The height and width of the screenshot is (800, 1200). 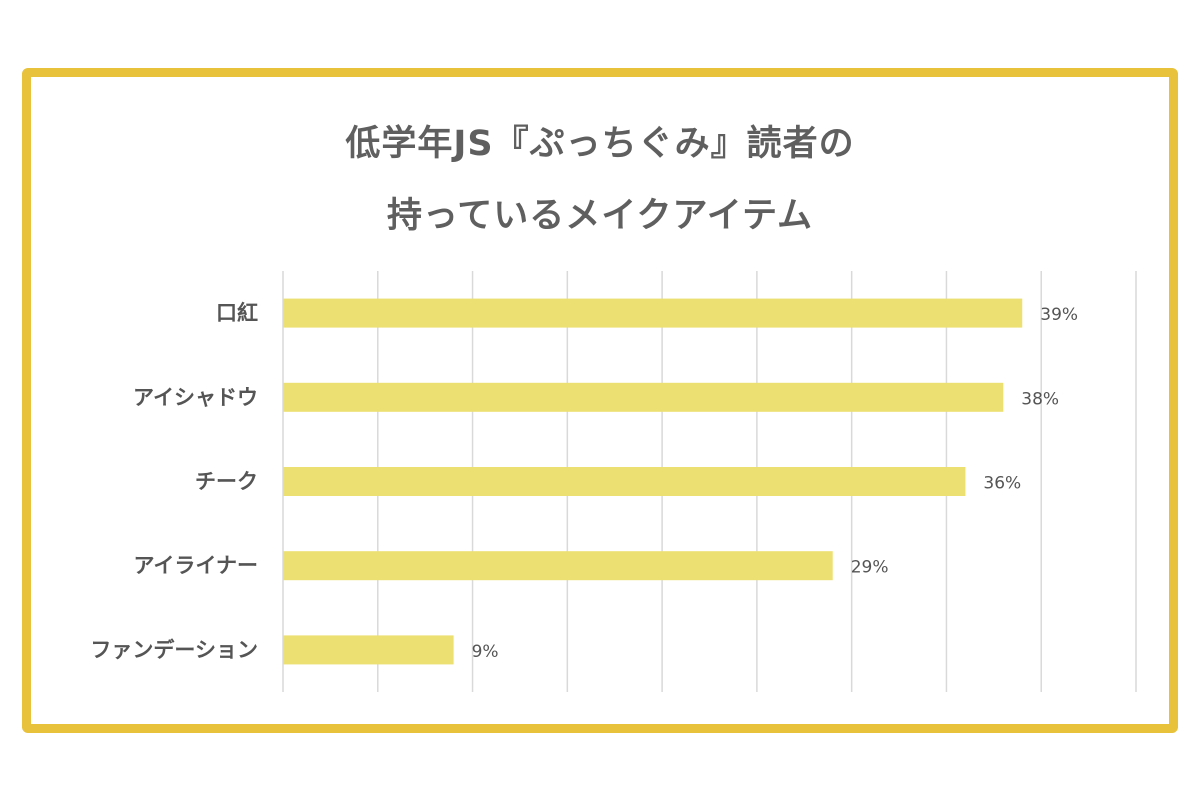 I want to click on value-label: 39%, so click(x=1059, y=315).